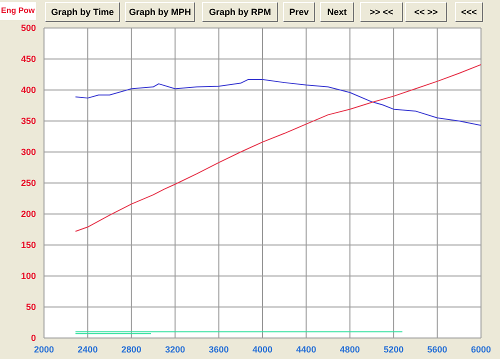  What do you see at coordinates (28, 121) in the screenshot?
I see `y-tick-label: 350` at bounding box center [28, 121].